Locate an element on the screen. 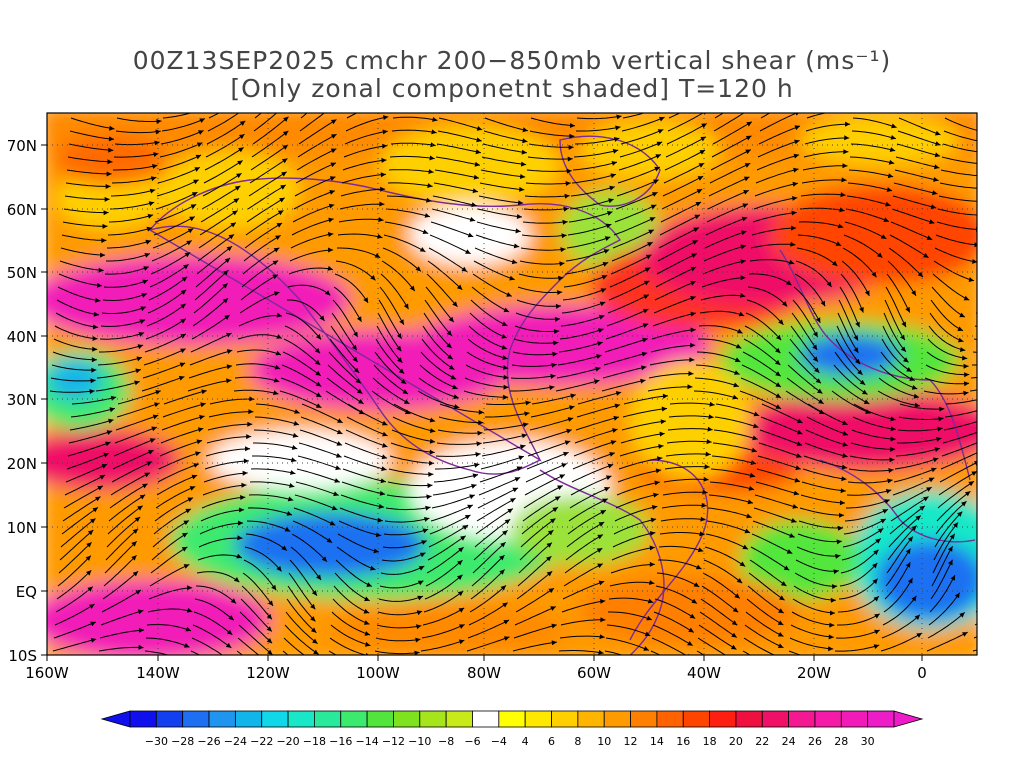 The image size is (1024, 768). lat-label: 20N is located at coordinates (22, 464).